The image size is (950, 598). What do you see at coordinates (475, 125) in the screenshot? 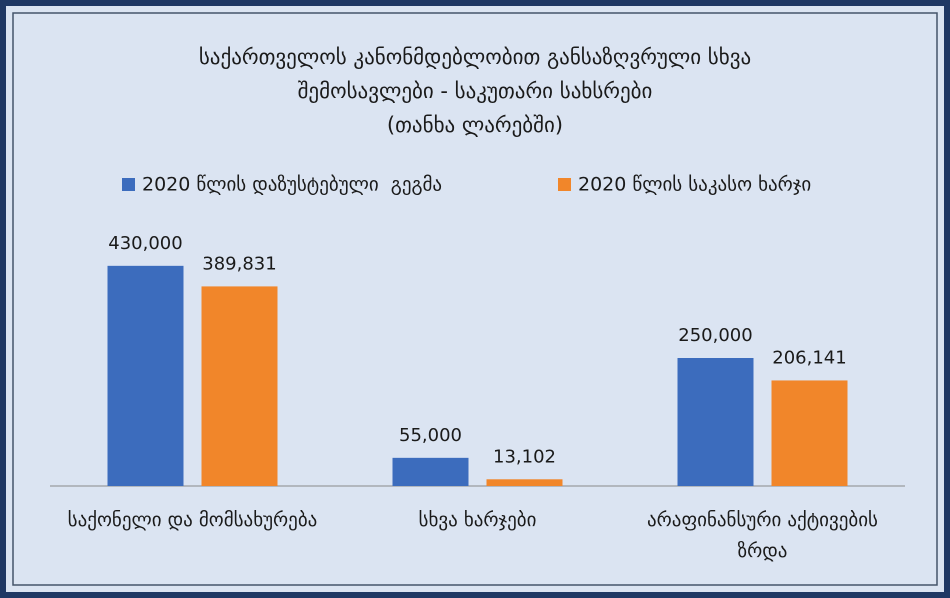
I see `chart-subtitle: (თანხა ლარებში)` at bounding box center [475, 125].